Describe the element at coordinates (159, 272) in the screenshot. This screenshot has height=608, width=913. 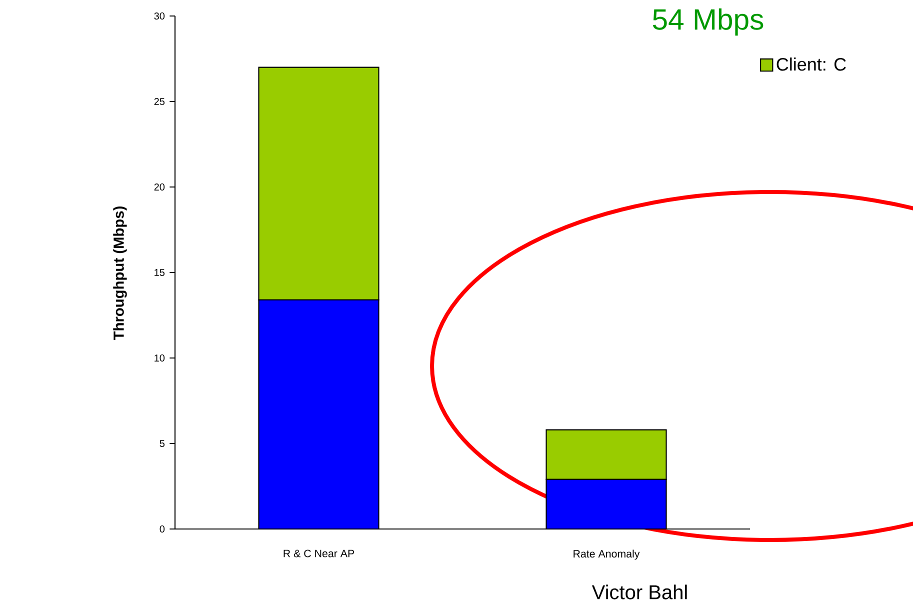
I see `y-tick-label: 15` at that location.